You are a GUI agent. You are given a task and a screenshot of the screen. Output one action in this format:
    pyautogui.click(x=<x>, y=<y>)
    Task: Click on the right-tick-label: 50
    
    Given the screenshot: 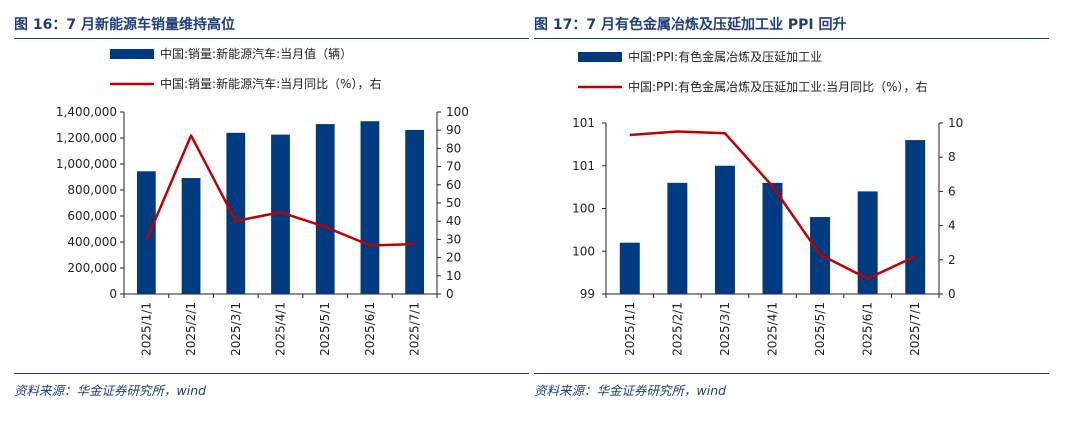 What is the action you would take?
    pyautogui.click(x=453, y=203)
    